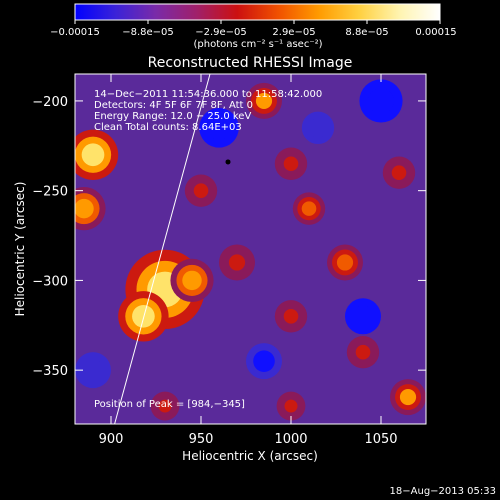 This screenshot has height=500, width=500. What do you see at coordinates (435, 32) in the screenshot?
I see `colorbar-tick-5: 0.00015` at bounding box center [435, 32].